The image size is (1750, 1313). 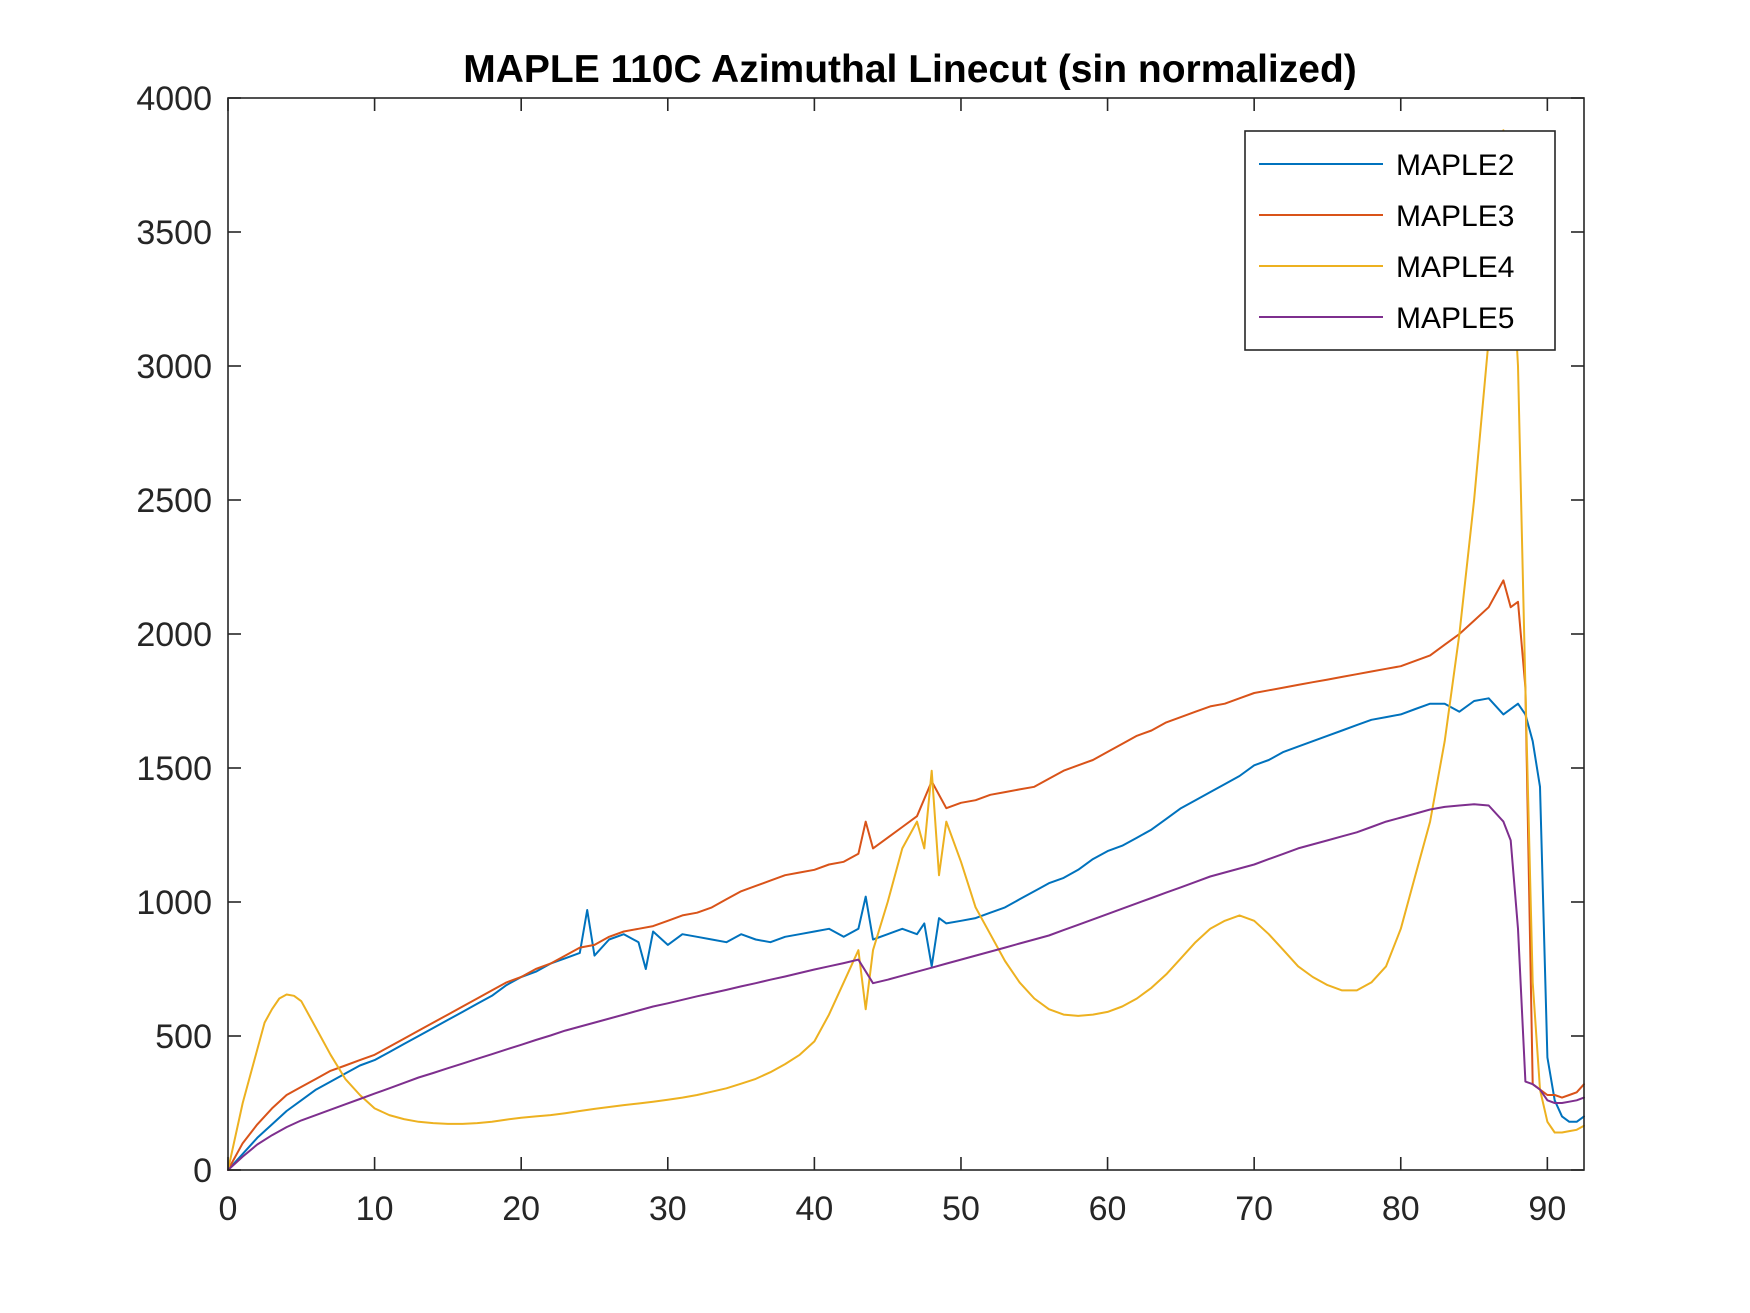 I want to click on x-tick-label: 40, so click(x=814, y=1209).